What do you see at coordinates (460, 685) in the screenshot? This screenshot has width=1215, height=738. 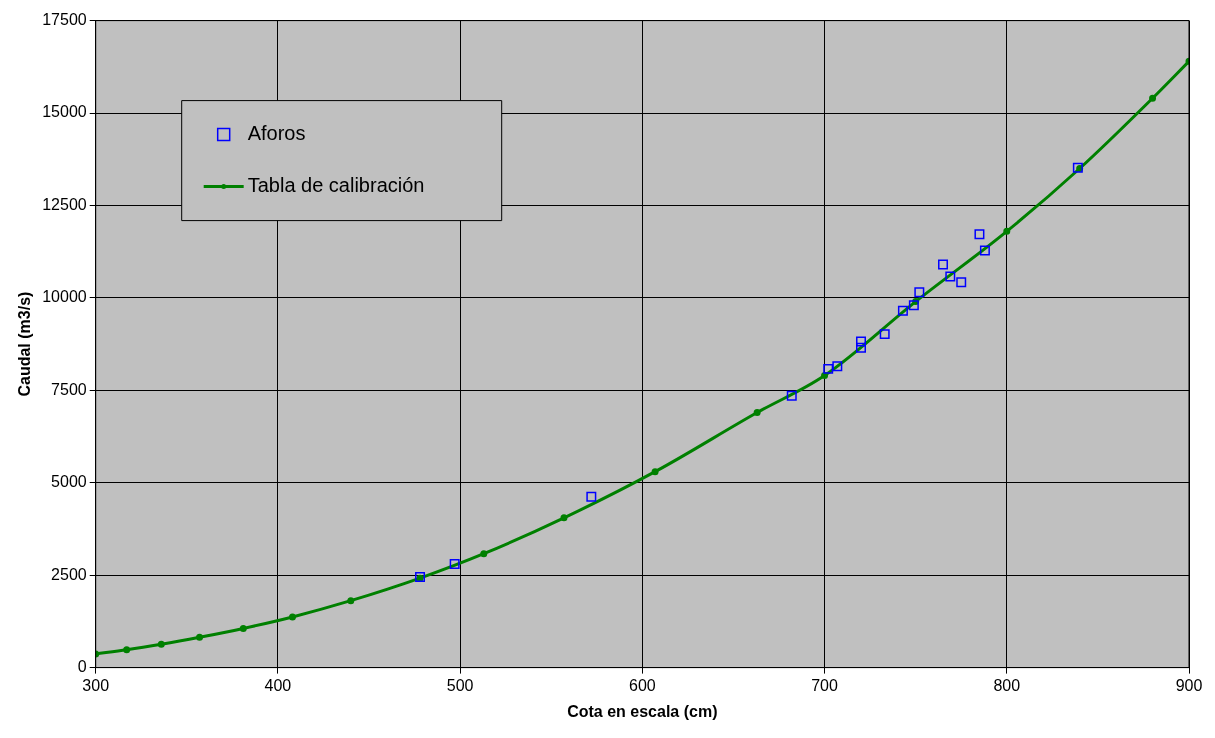 I see `x-tick-label: 500` at bounding box center [460, 685].